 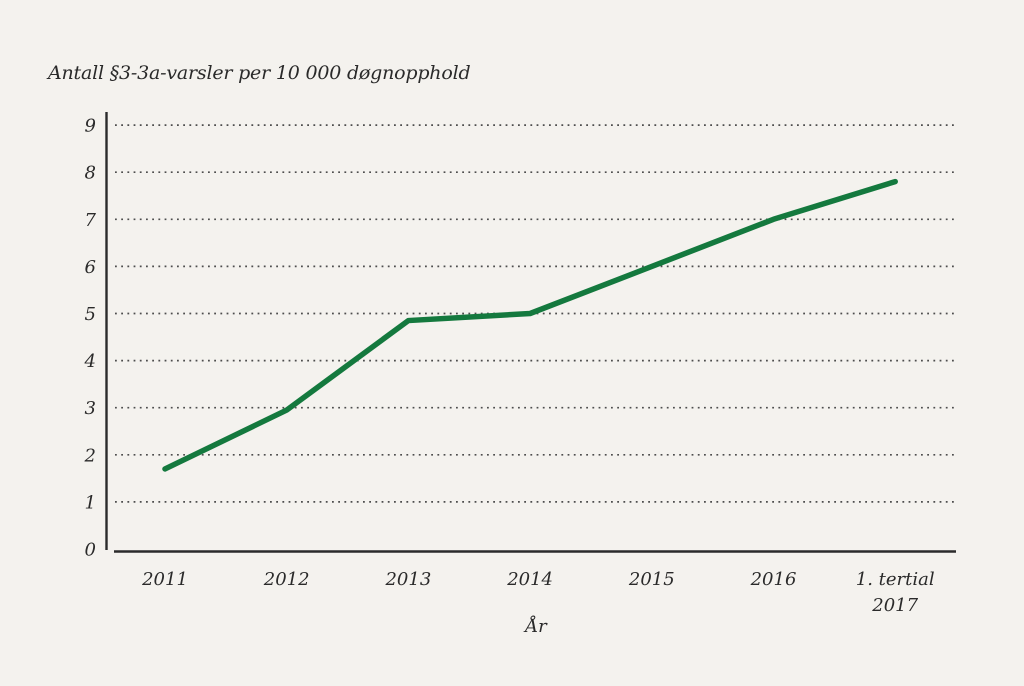 I want to click on y-tick-label: 1, so click(x=90, y=502).